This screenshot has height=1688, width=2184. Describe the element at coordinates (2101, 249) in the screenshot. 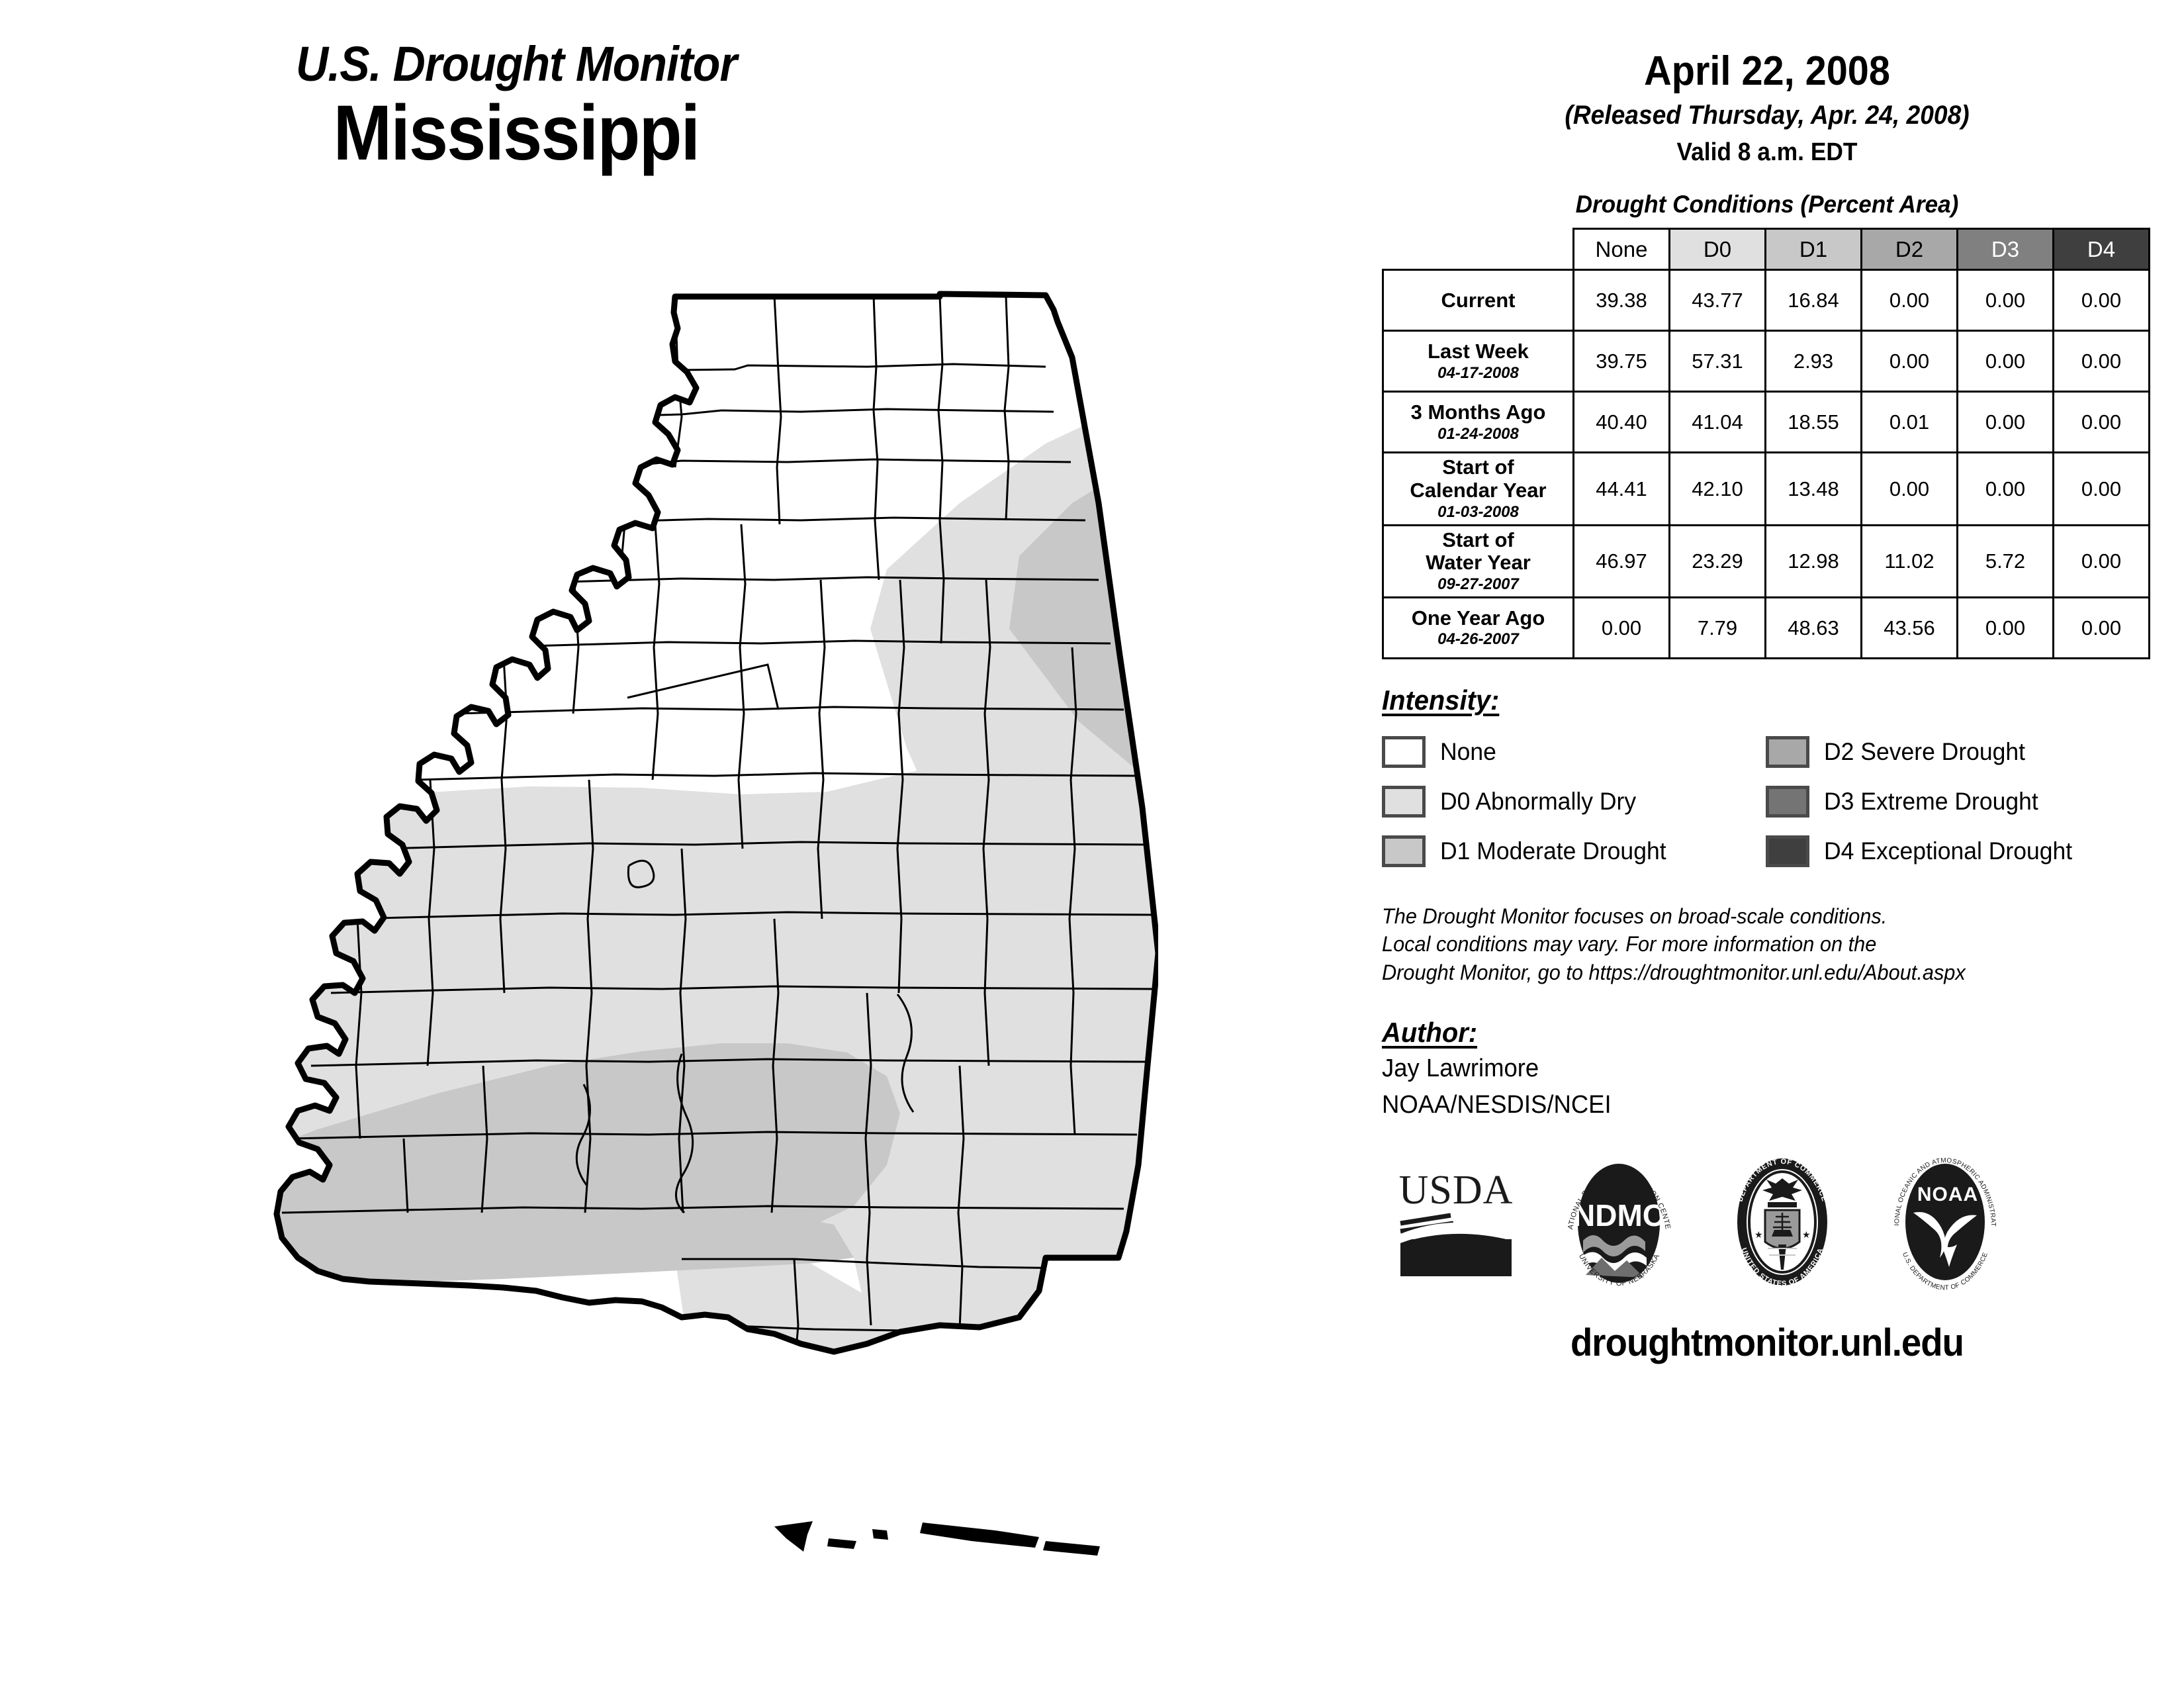

I see `column-header-d4: D4` at that location.